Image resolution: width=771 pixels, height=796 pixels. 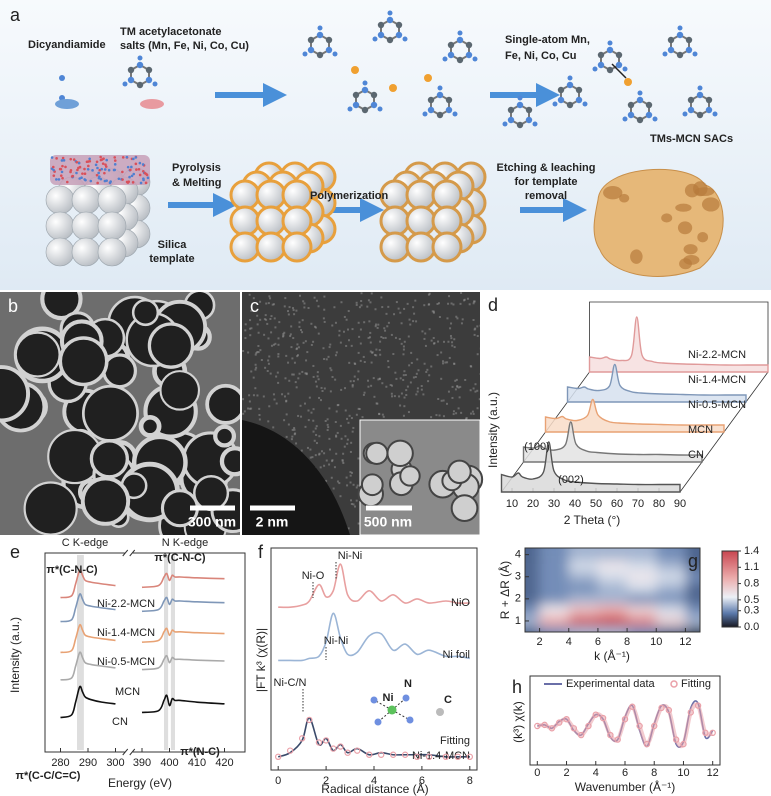 What do you see at coordinates (569, 642) in the screenshot?
I see `x-tick-label: 4` at bounding box center [569, 642].